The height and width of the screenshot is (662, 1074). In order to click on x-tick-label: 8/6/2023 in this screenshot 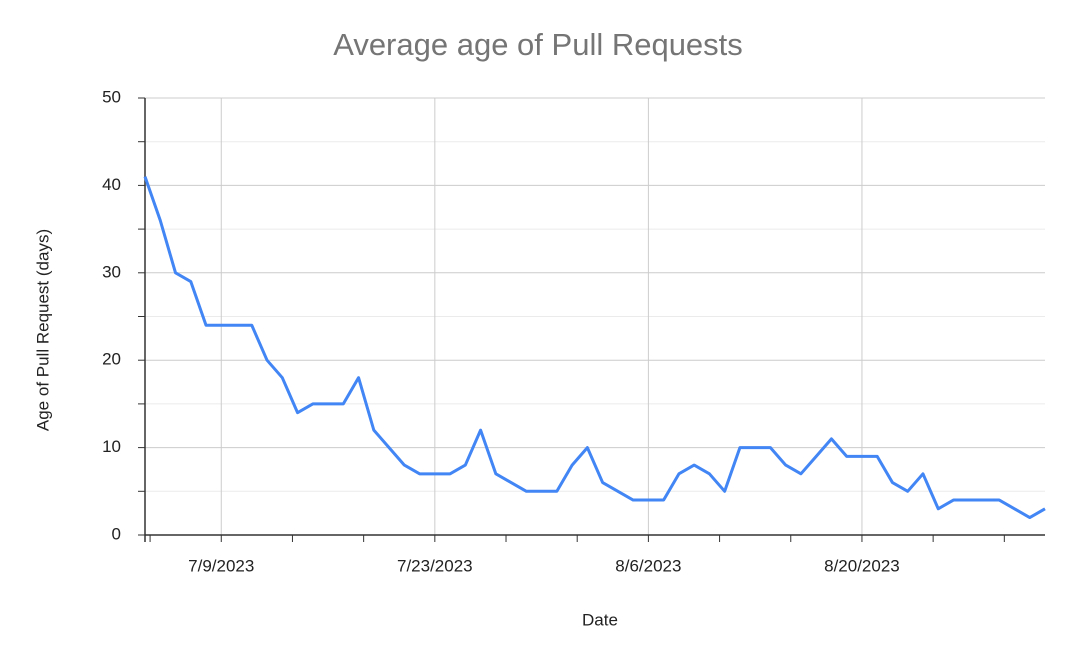, I will do `click(648, 565)`.